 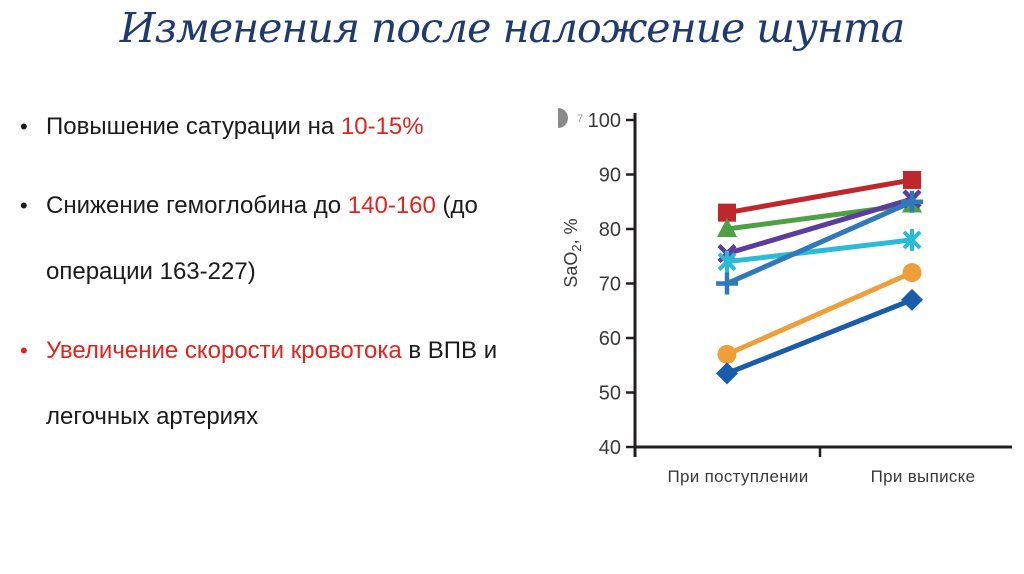 I want to click on bullet-text: Повышение сатурации на, so click(x=193, y=126).